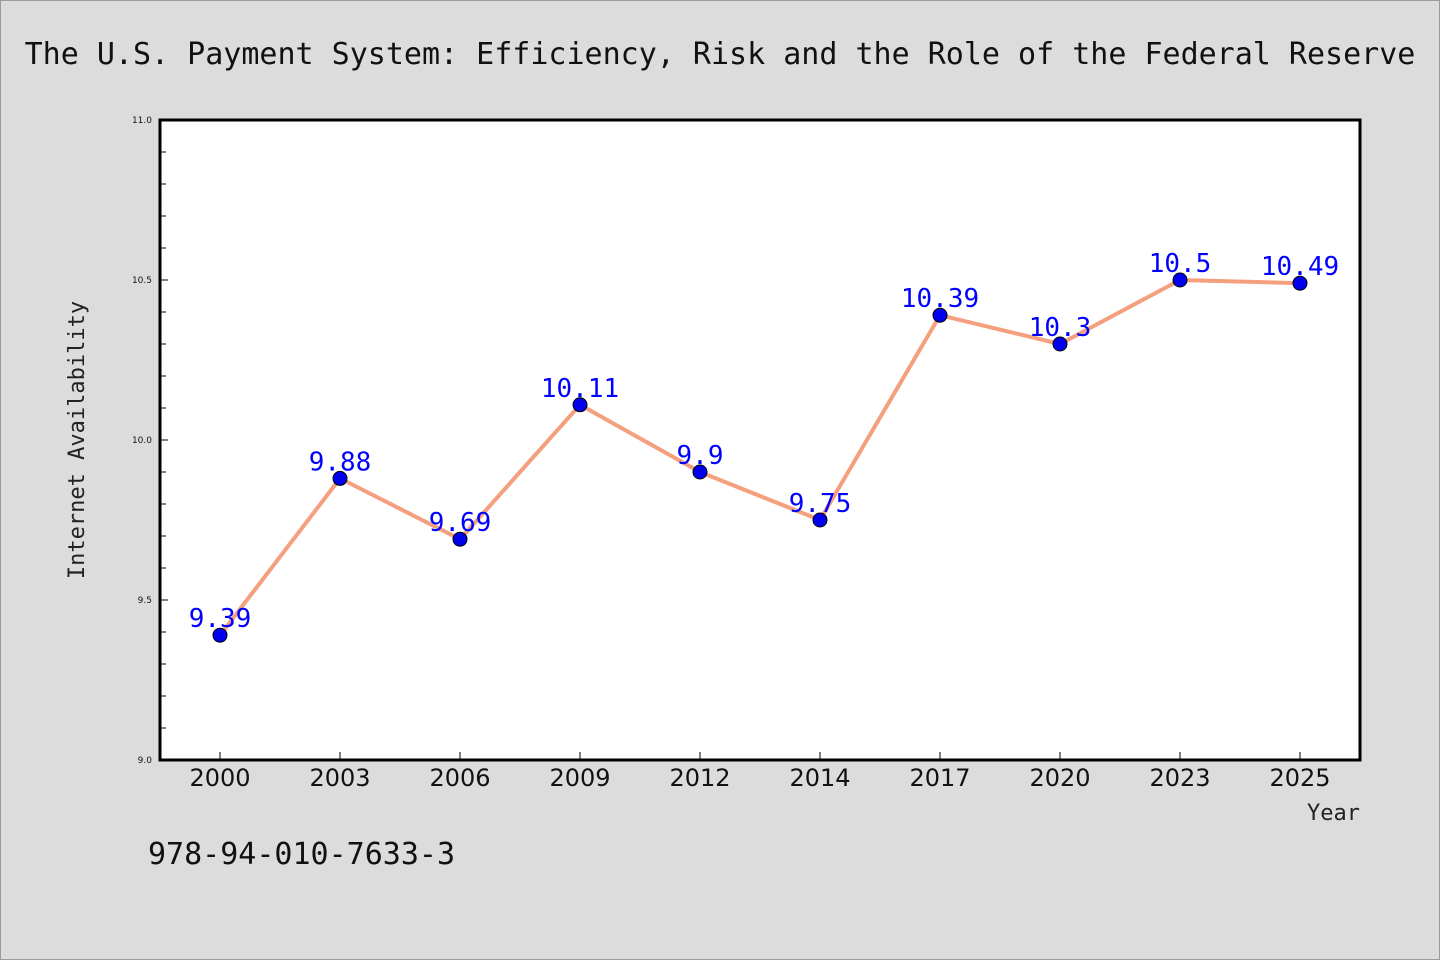  Describe the element at coordinates (219, 778) in the screenshot. I see `x-tick-label: 2000` at that location.